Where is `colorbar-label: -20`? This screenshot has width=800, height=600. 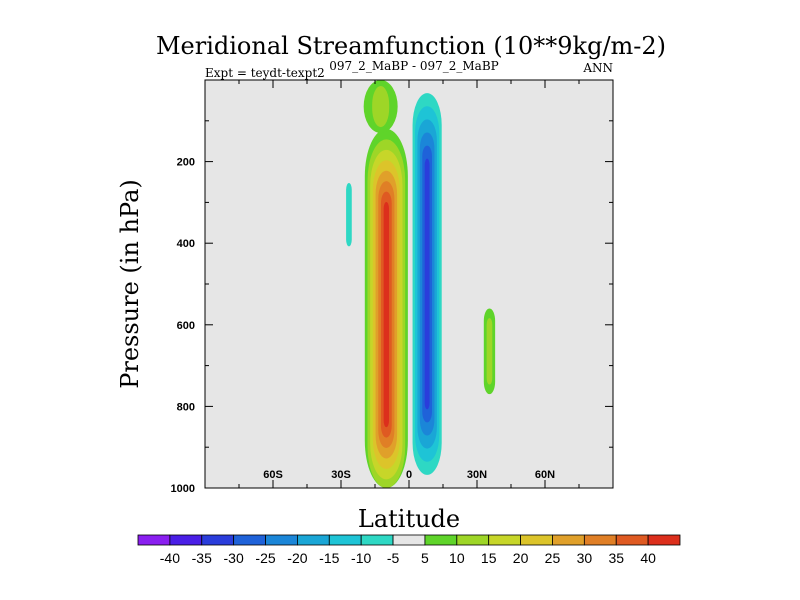
colorbar-label: -20 is located at coordinates (297, 558).